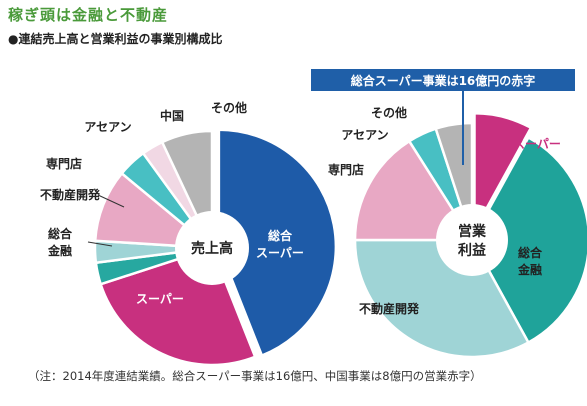 This screenshot has width=587, height=406. I want to click on pie-slice-専門店, so click(414, 190).